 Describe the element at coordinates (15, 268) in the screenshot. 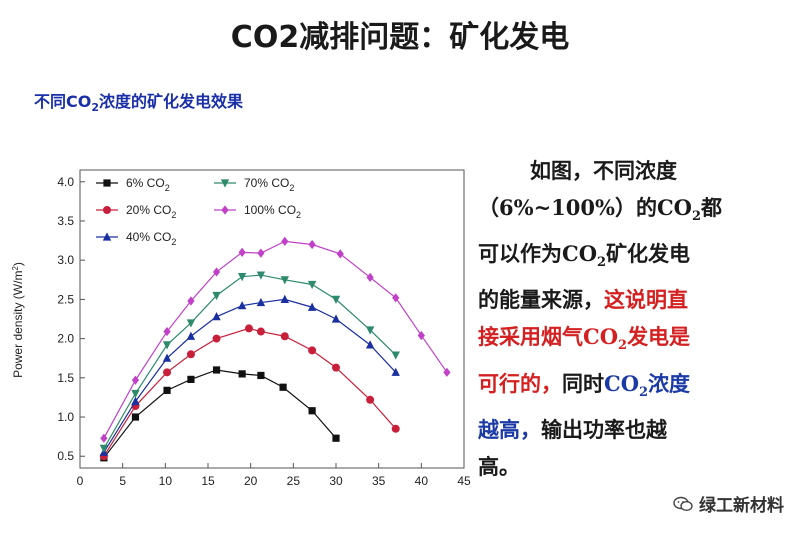

I see `y-axis-label-sup: 2` at that location.